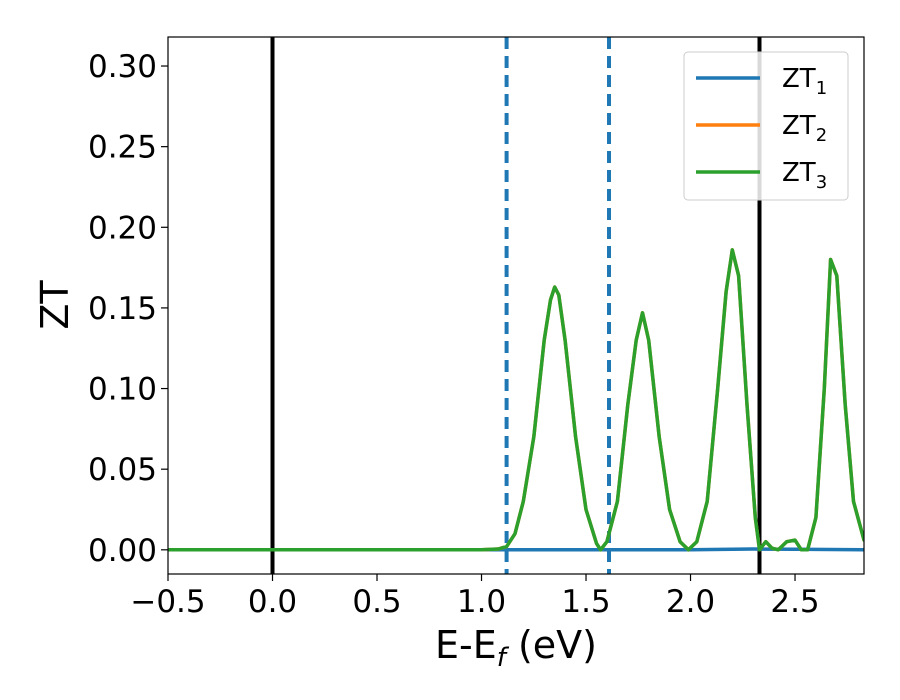 This screenshot has height=700, width=900. Describe the element at coordinates (794, 602) in the screenshot. I see `x-tick-label: 2.5` at that location.